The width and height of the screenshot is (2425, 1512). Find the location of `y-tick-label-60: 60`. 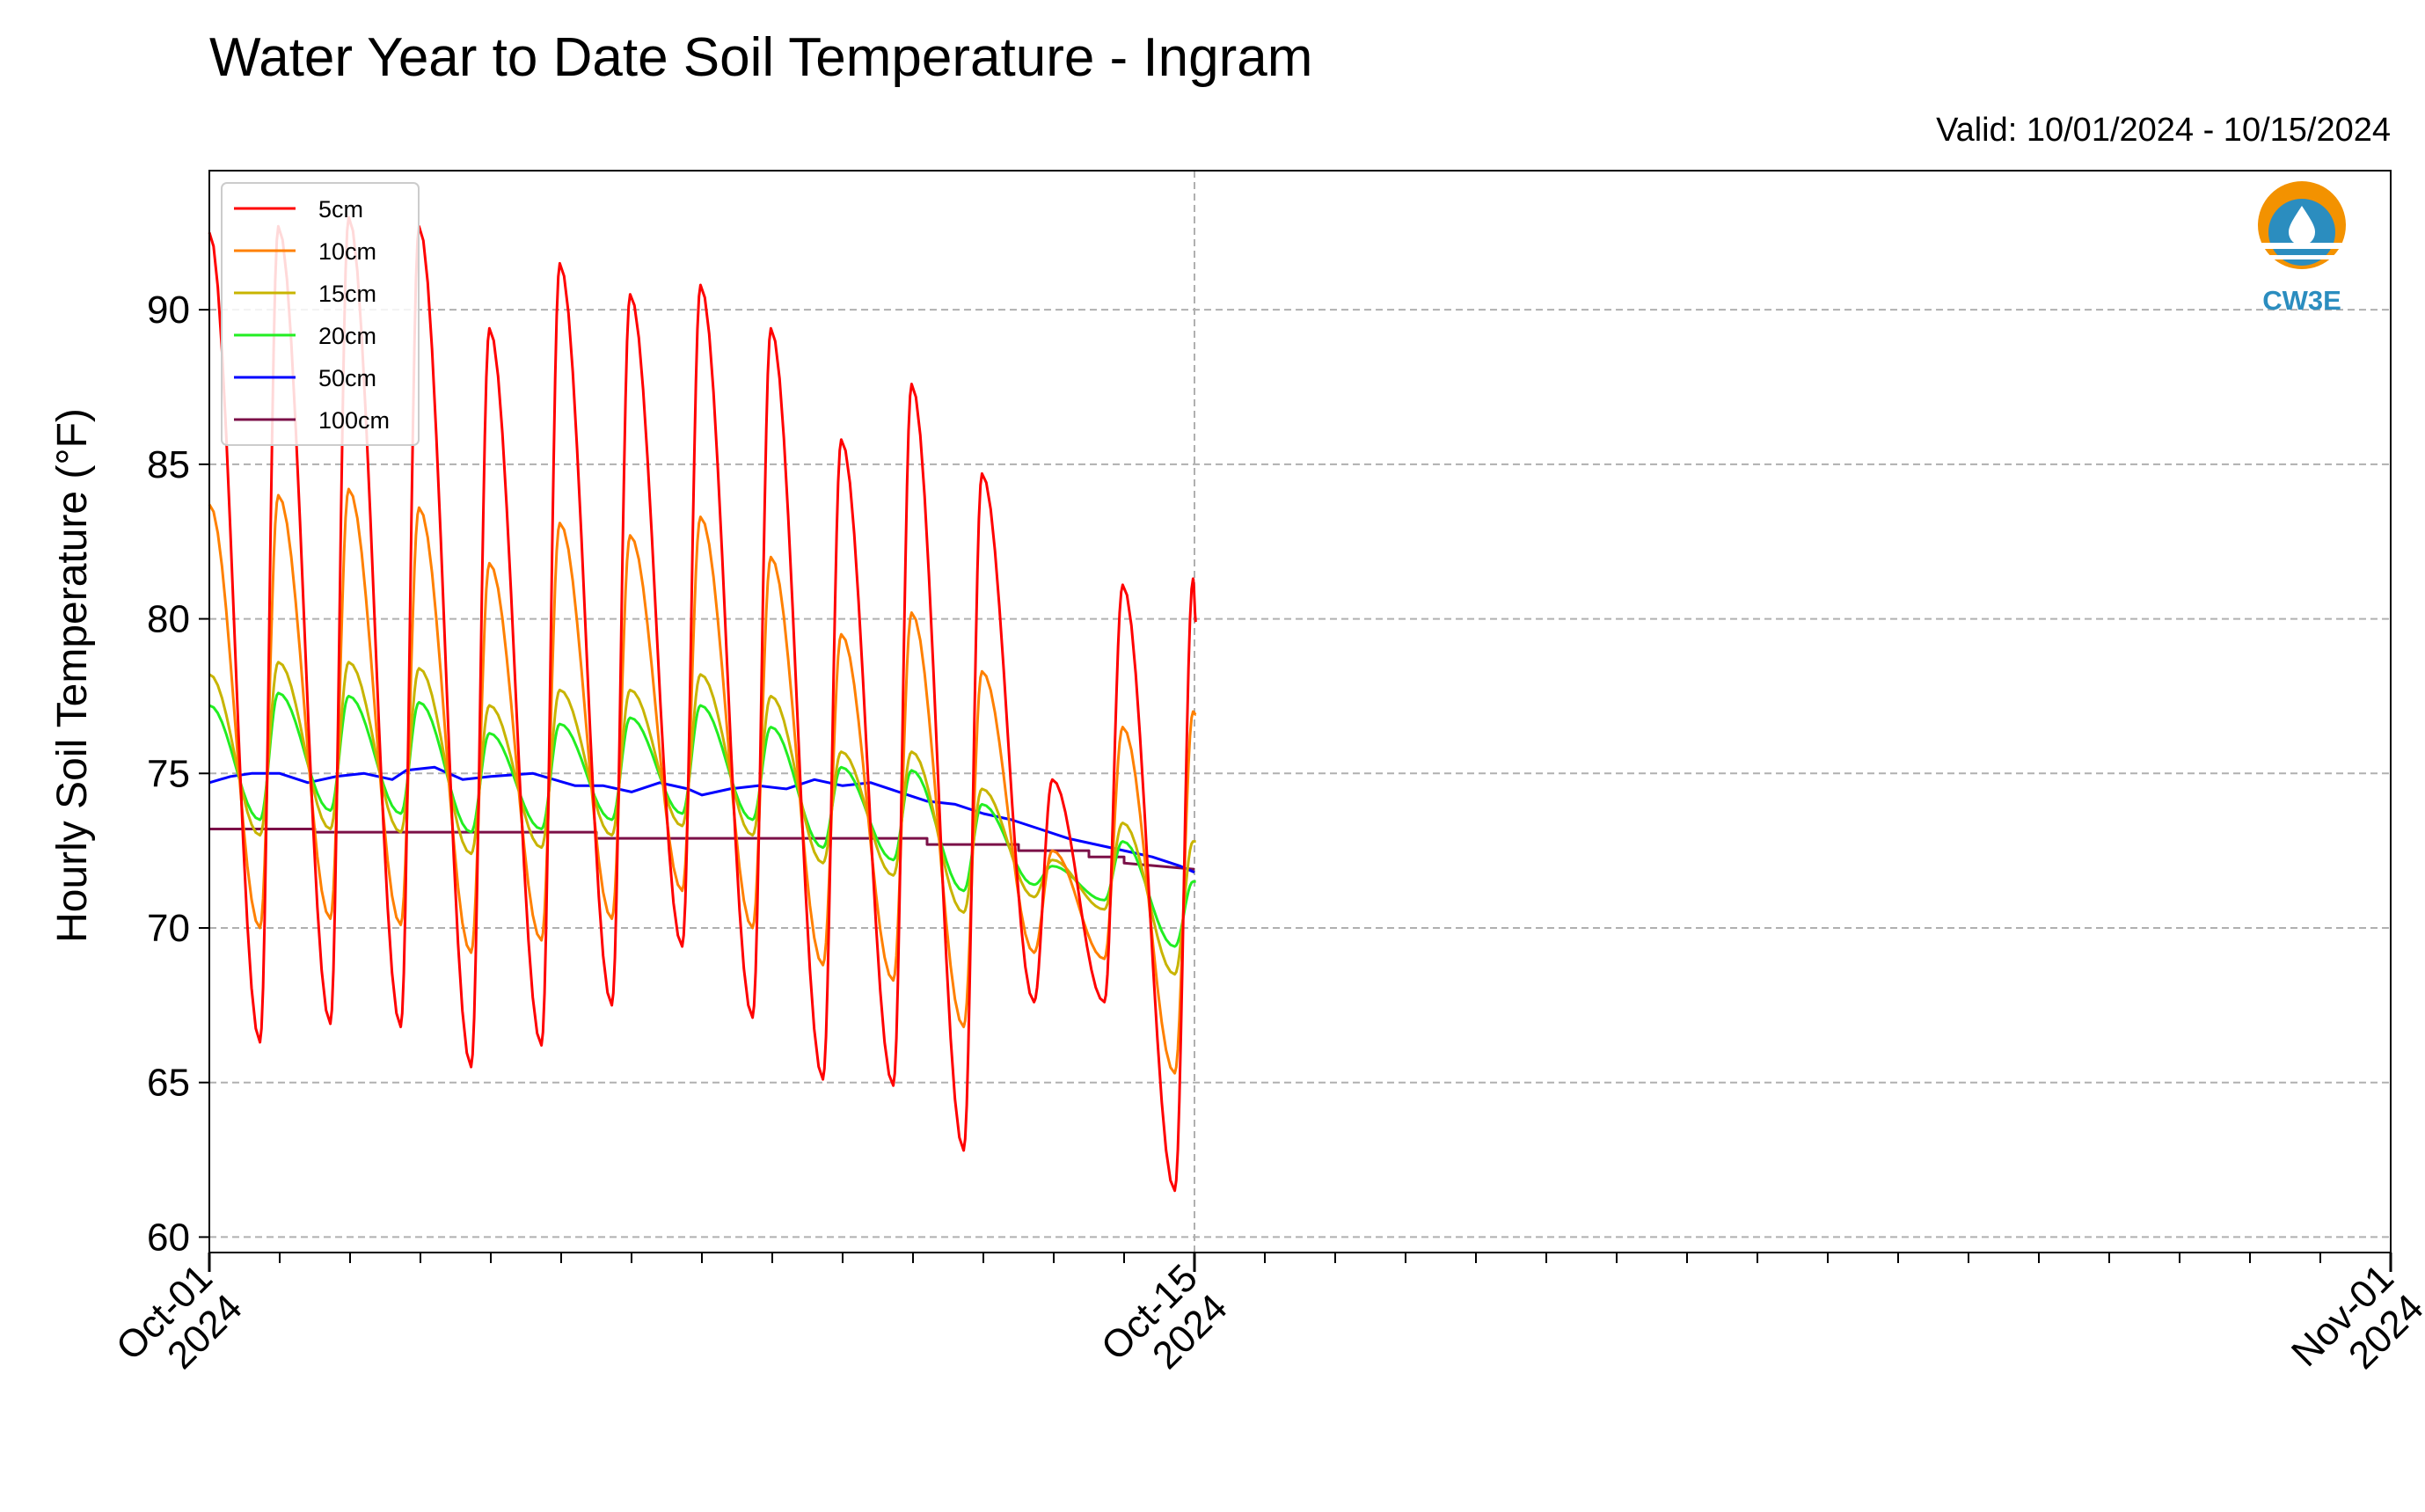

y-tick-label-60: 60 is located at coordinates (168, 1237).